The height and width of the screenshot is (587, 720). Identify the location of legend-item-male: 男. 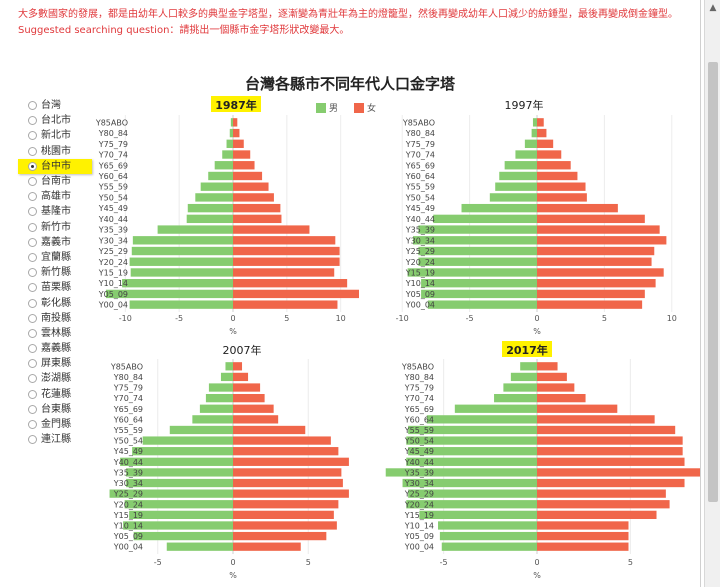
(327, 107).